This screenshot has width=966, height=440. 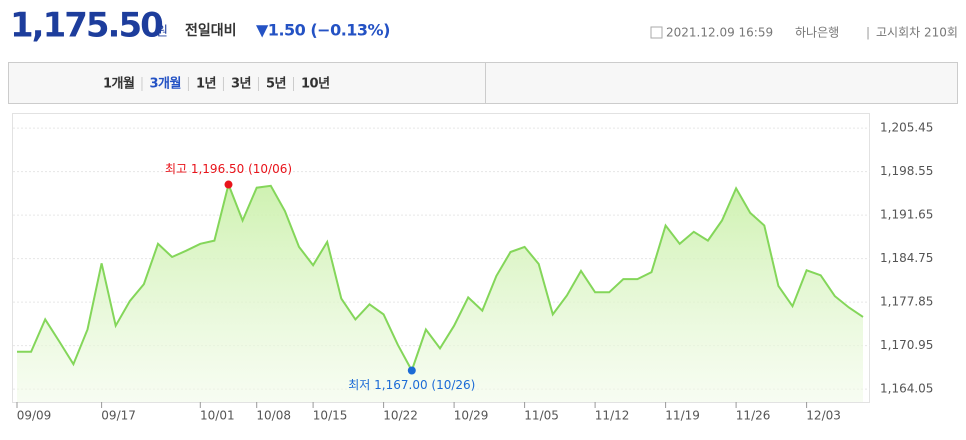 I want to click on x-tick-label: 09/17, so click(x=118, y=416).